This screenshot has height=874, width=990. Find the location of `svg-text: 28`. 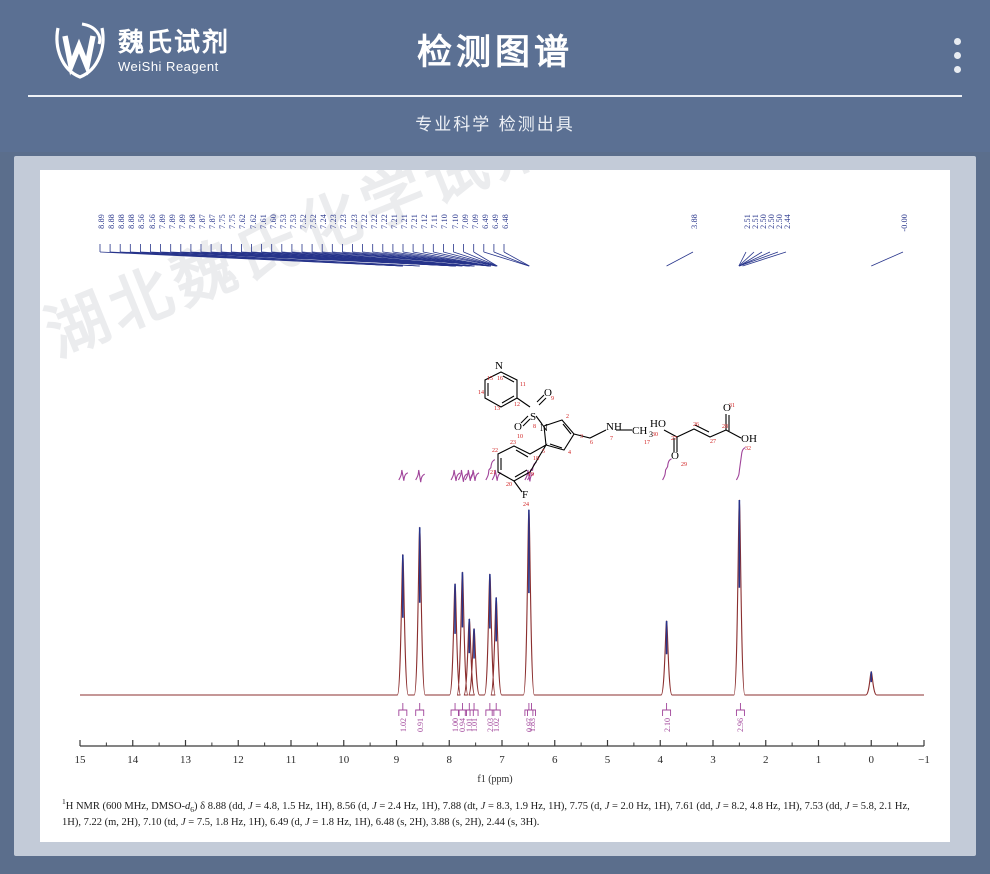

svg-text: 28 is located at coordinates (725, 427).